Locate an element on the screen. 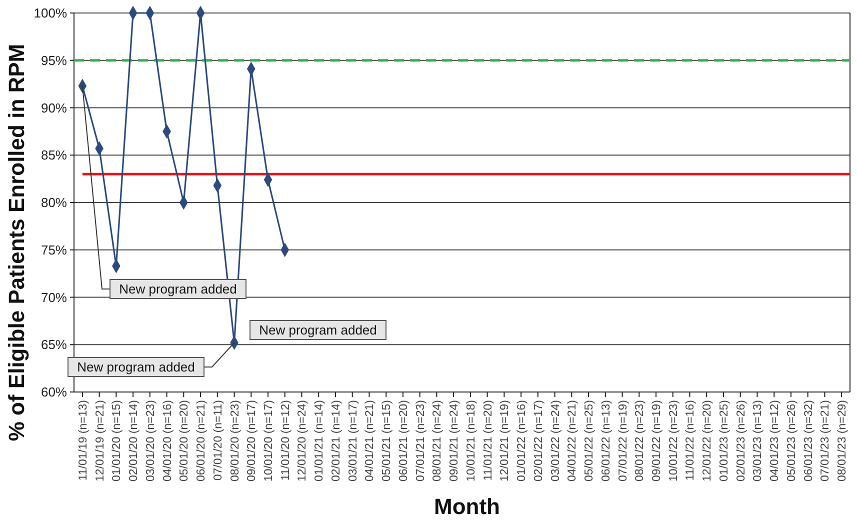 The width and height of the screenshot is (857, 524). x-tick-label: 02/01/23 (n=26) is located at coordinates (741, 441).